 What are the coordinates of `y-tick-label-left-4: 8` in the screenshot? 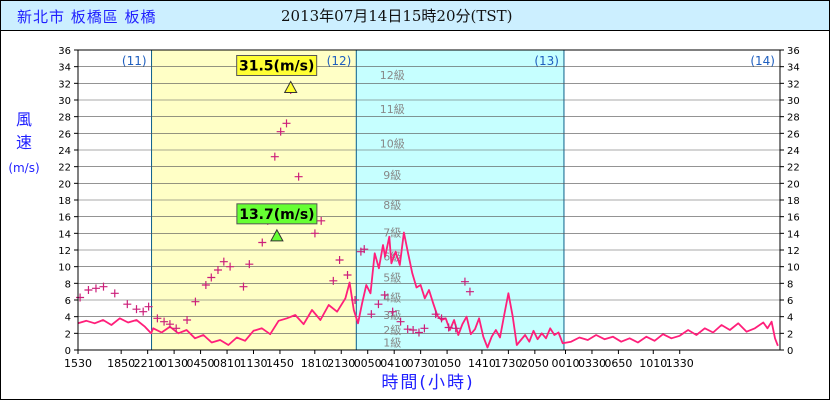 It's located at (68, 284).